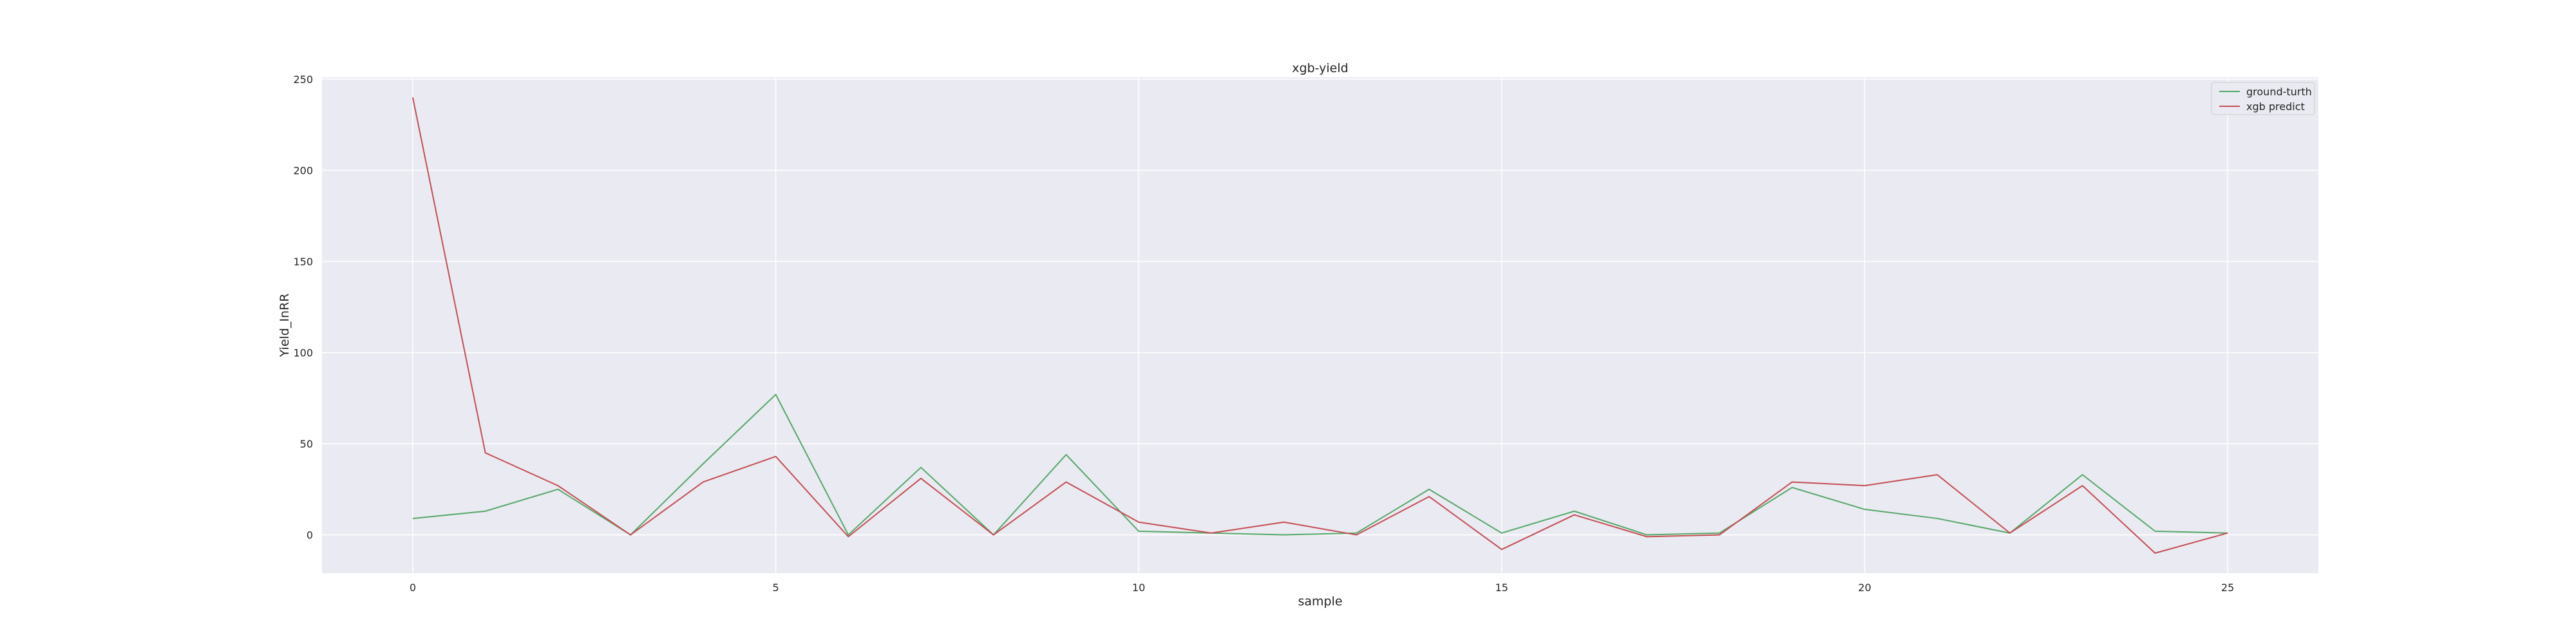  Describe the element at coordinates (303, 262) in the screenshot. I see `y-tick-label: 150` at that location.